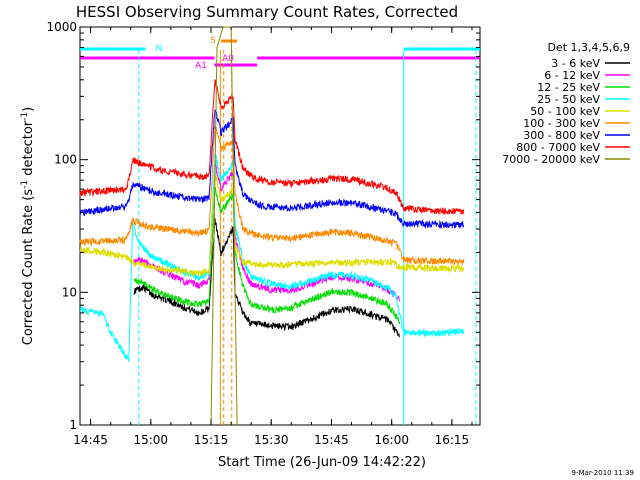 Image resolution: width=640 pixels, height=480 pixels. I want to click on y-tick-label-4: 1000, so click(61, 27).